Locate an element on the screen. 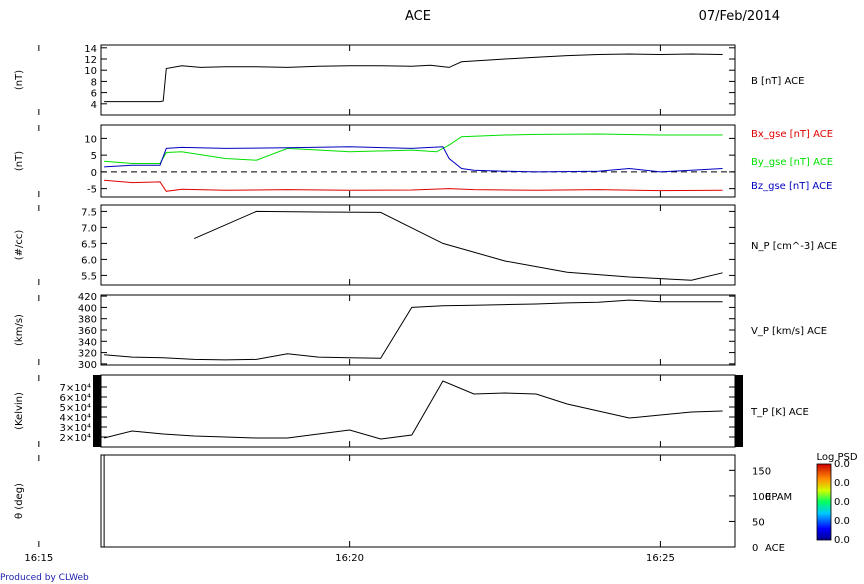  y-tick-label: 6.5 is located at coordinates (89, 244).